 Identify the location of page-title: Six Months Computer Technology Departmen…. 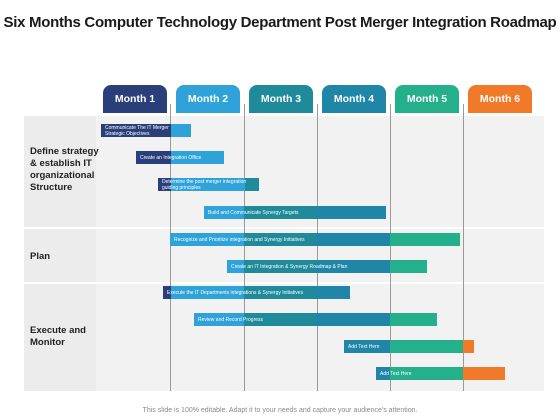
(280, 22).